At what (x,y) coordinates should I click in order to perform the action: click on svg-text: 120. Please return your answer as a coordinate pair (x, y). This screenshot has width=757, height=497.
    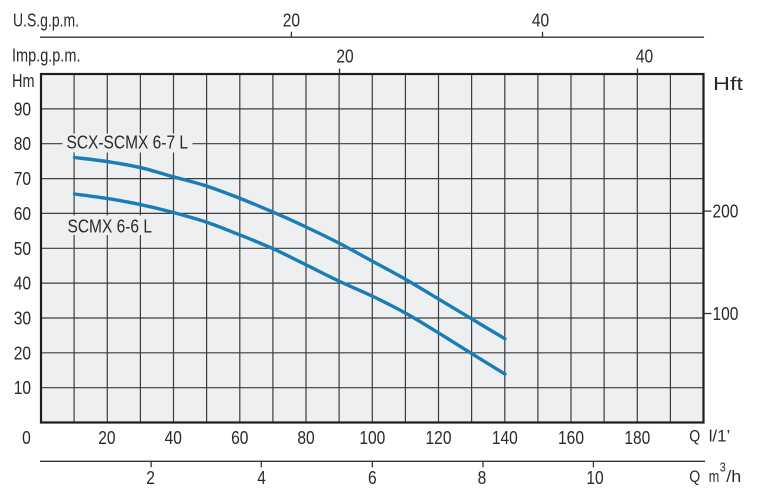
    Looking at the image, I should click on (439, 438).